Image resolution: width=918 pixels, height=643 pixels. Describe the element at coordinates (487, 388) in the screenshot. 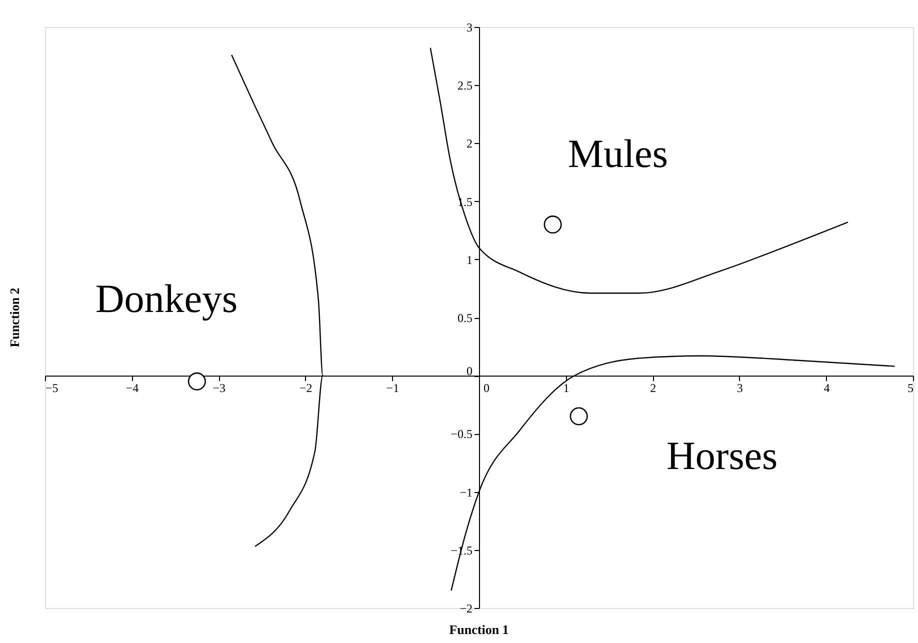

I see `x-tick-label: 0` at that location.